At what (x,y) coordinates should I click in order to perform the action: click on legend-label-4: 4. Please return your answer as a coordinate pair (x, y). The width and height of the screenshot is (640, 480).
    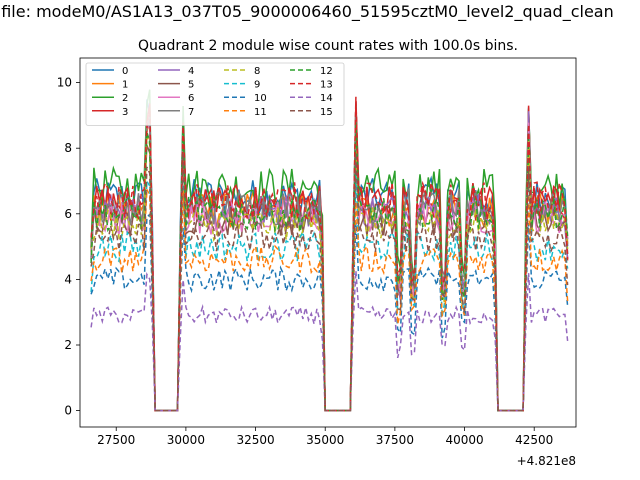
    Looking at the image, I should click on (191, 71).